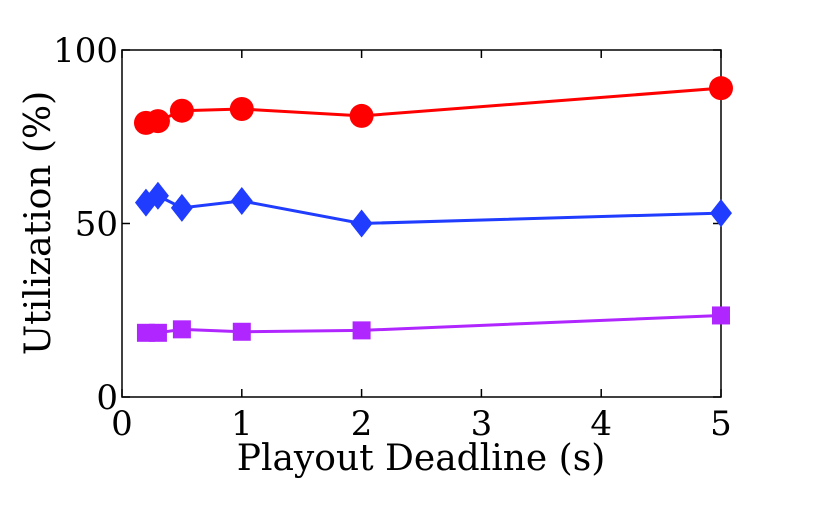  What do you see at coordinates (421, 458) in the screenshot?
I see `x-axis-title: Playout Deadline (s)` at bounding box center [421, 458].